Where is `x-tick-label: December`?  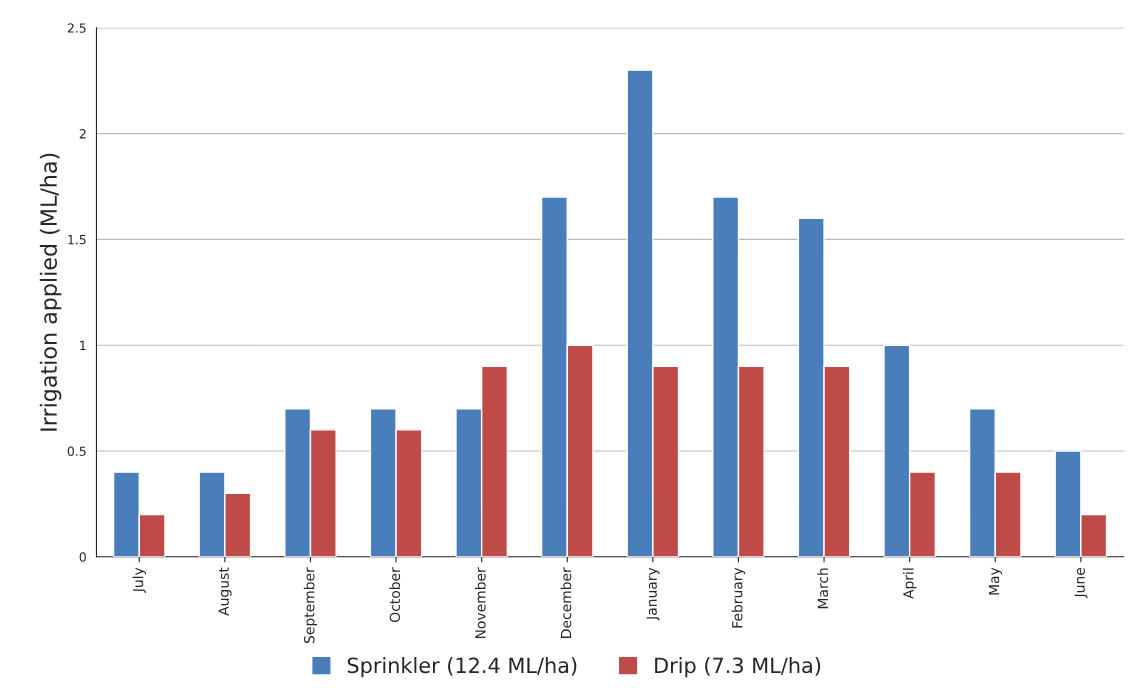
x-tick-label: December is located at coordinates (566, 602).